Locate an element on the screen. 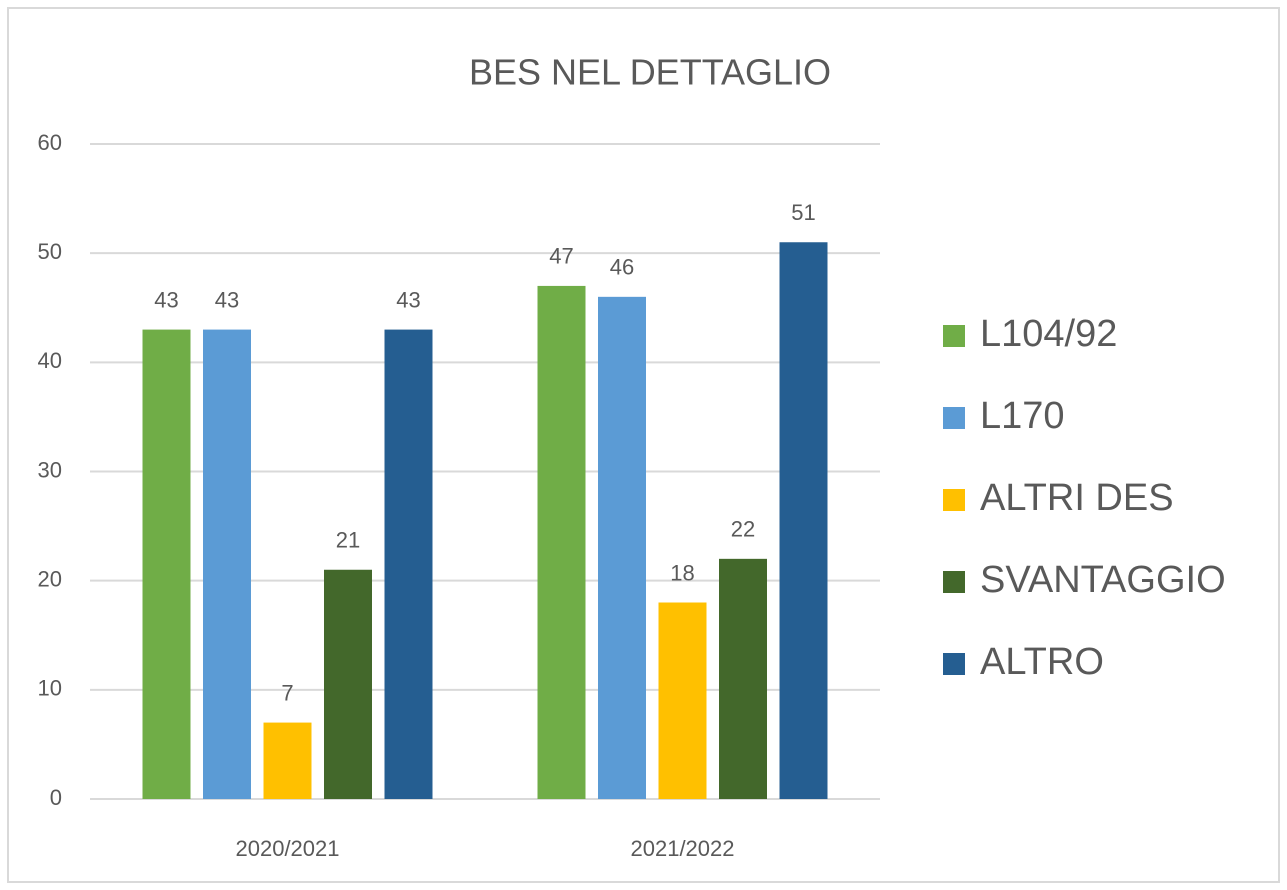  y-tick-label: 20 is located at coordinates (50, 578).